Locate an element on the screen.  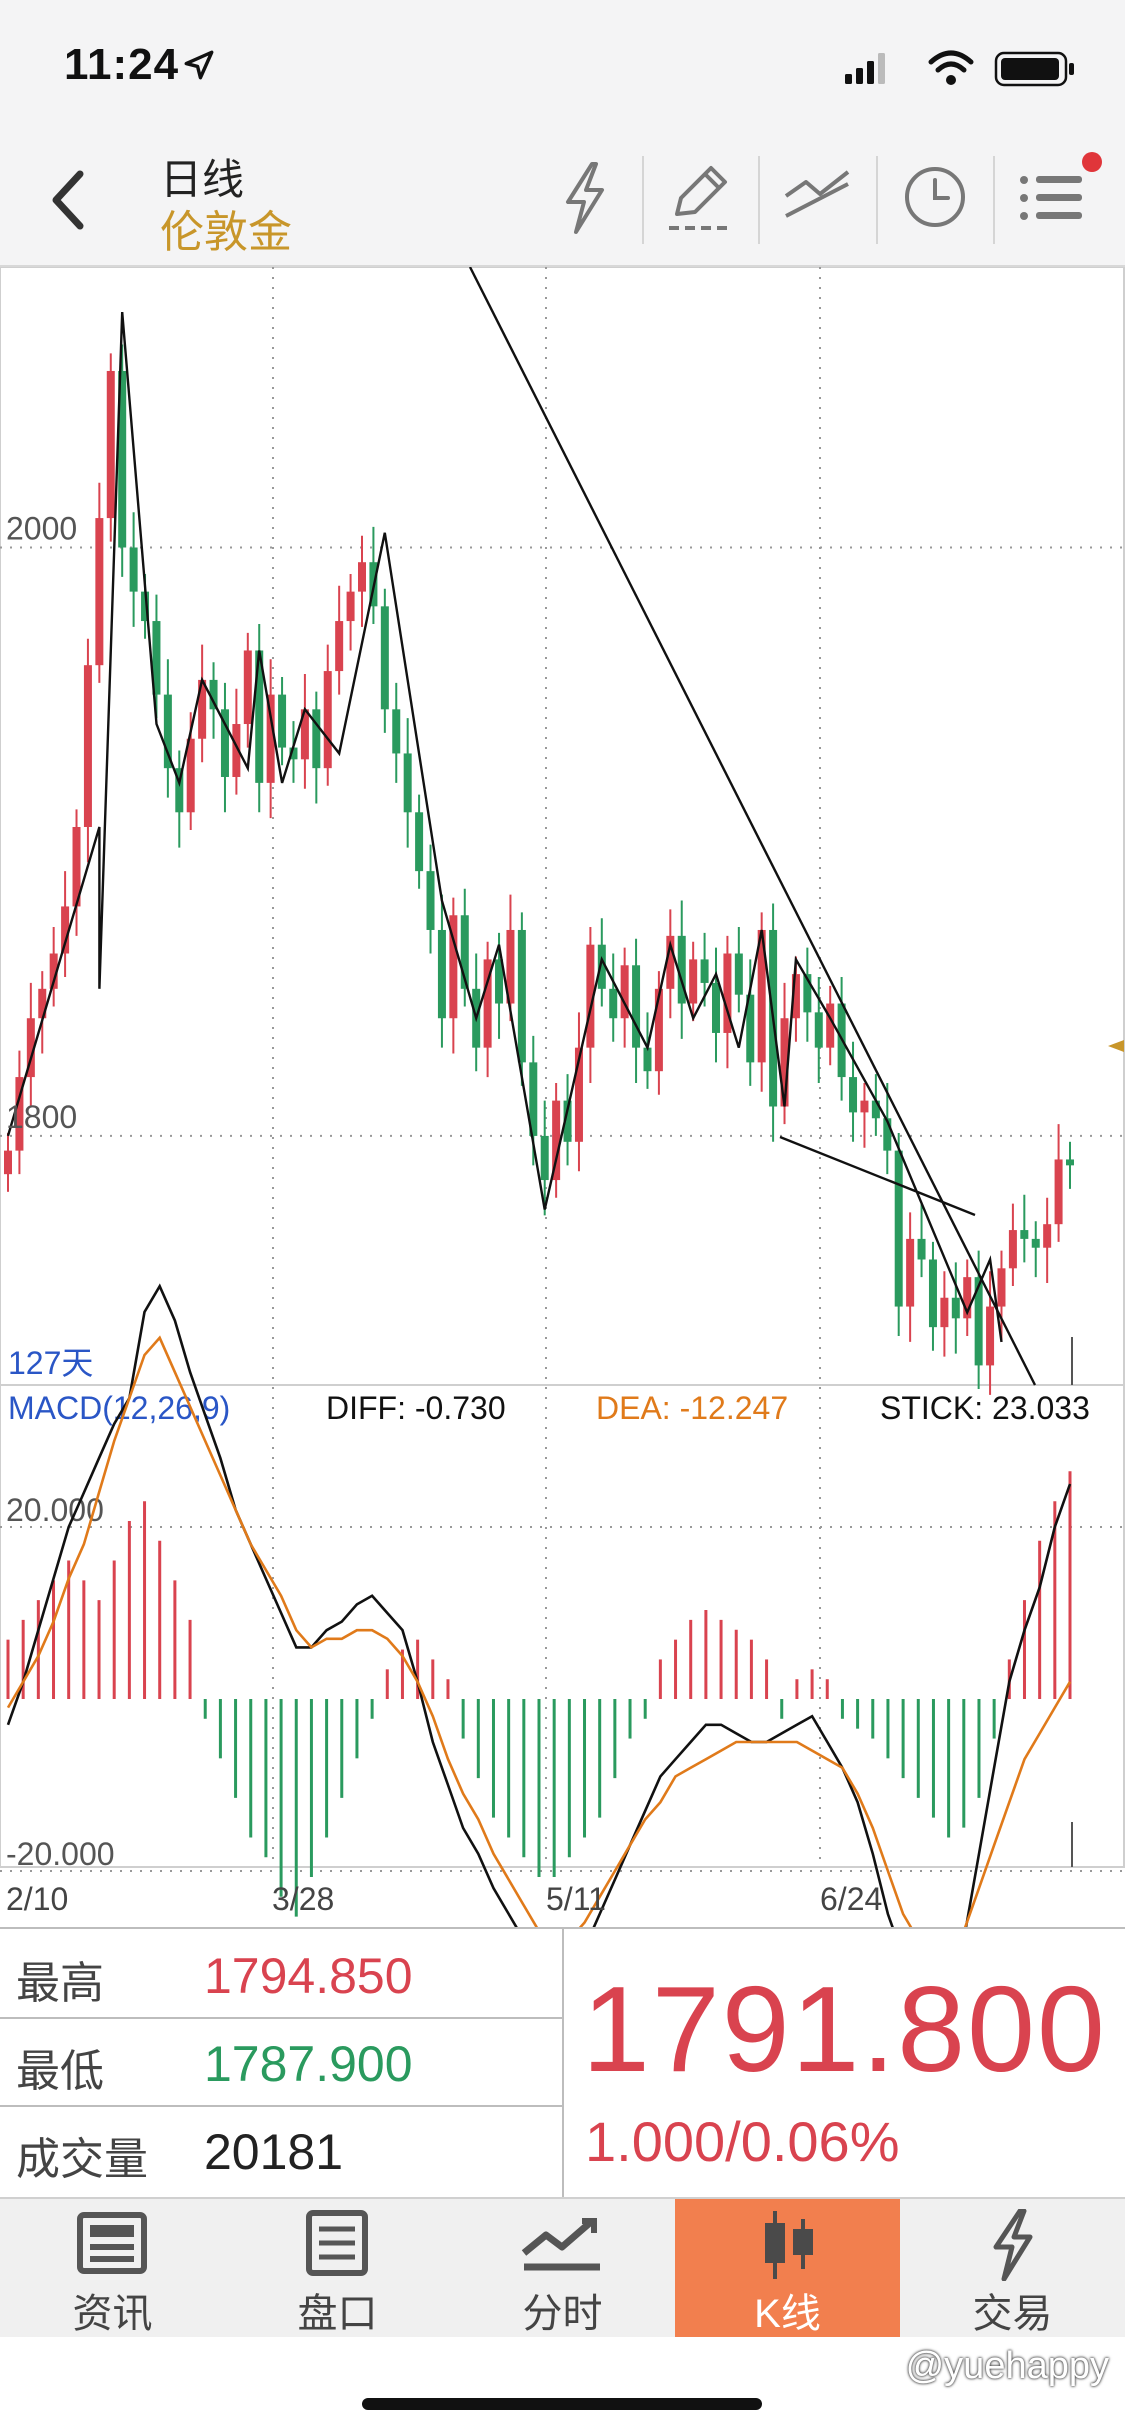
tab-orderbook-label: 盘口 is located at coordinates (337, 2314).